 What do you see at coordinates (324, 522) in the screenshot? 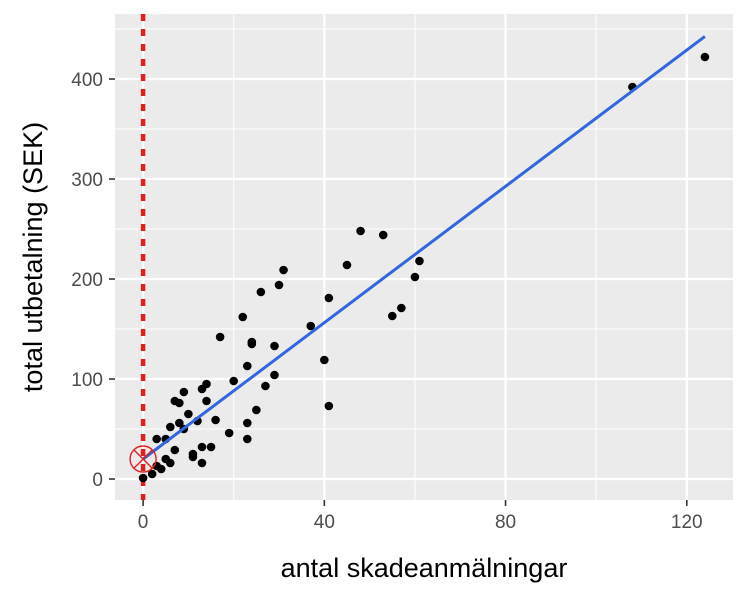
I see `x-tick-label: 40` at bounding box center [324, 522].